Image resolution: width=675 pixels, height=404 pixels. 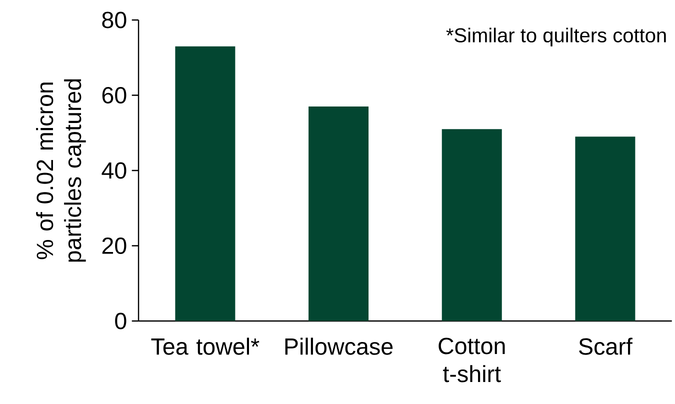 What do you see at coordinates (205, 346) in the screenshot?
I see `x-tick-label: Tea towel*` at bounding box center [205, 346].